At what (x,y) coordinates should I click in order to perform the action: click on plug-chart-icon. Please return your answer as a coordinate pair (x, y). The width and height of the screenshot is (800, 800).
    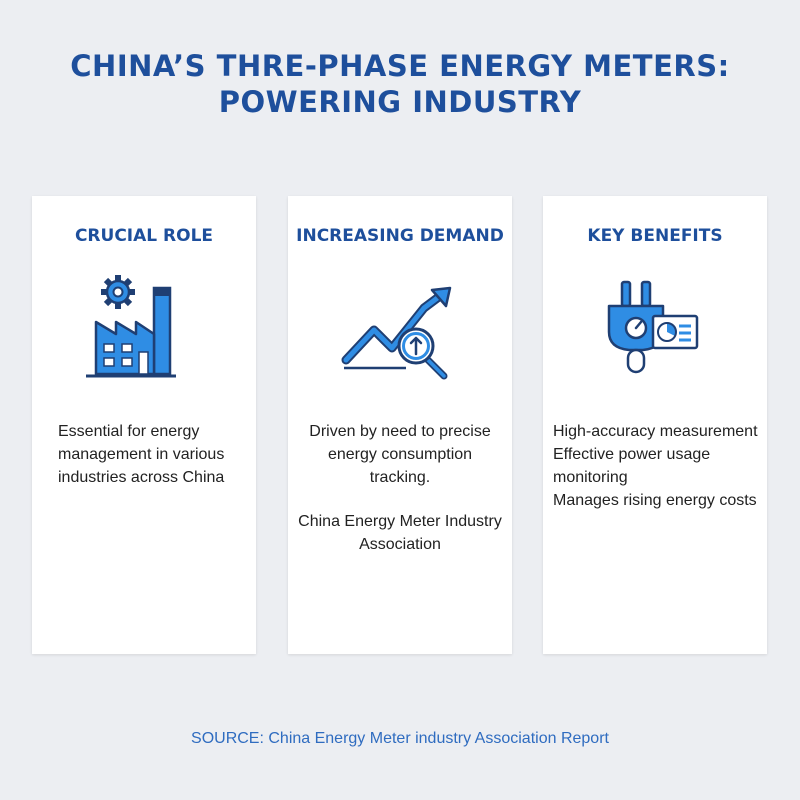
    Looking at the image, I should click on (653, 327).